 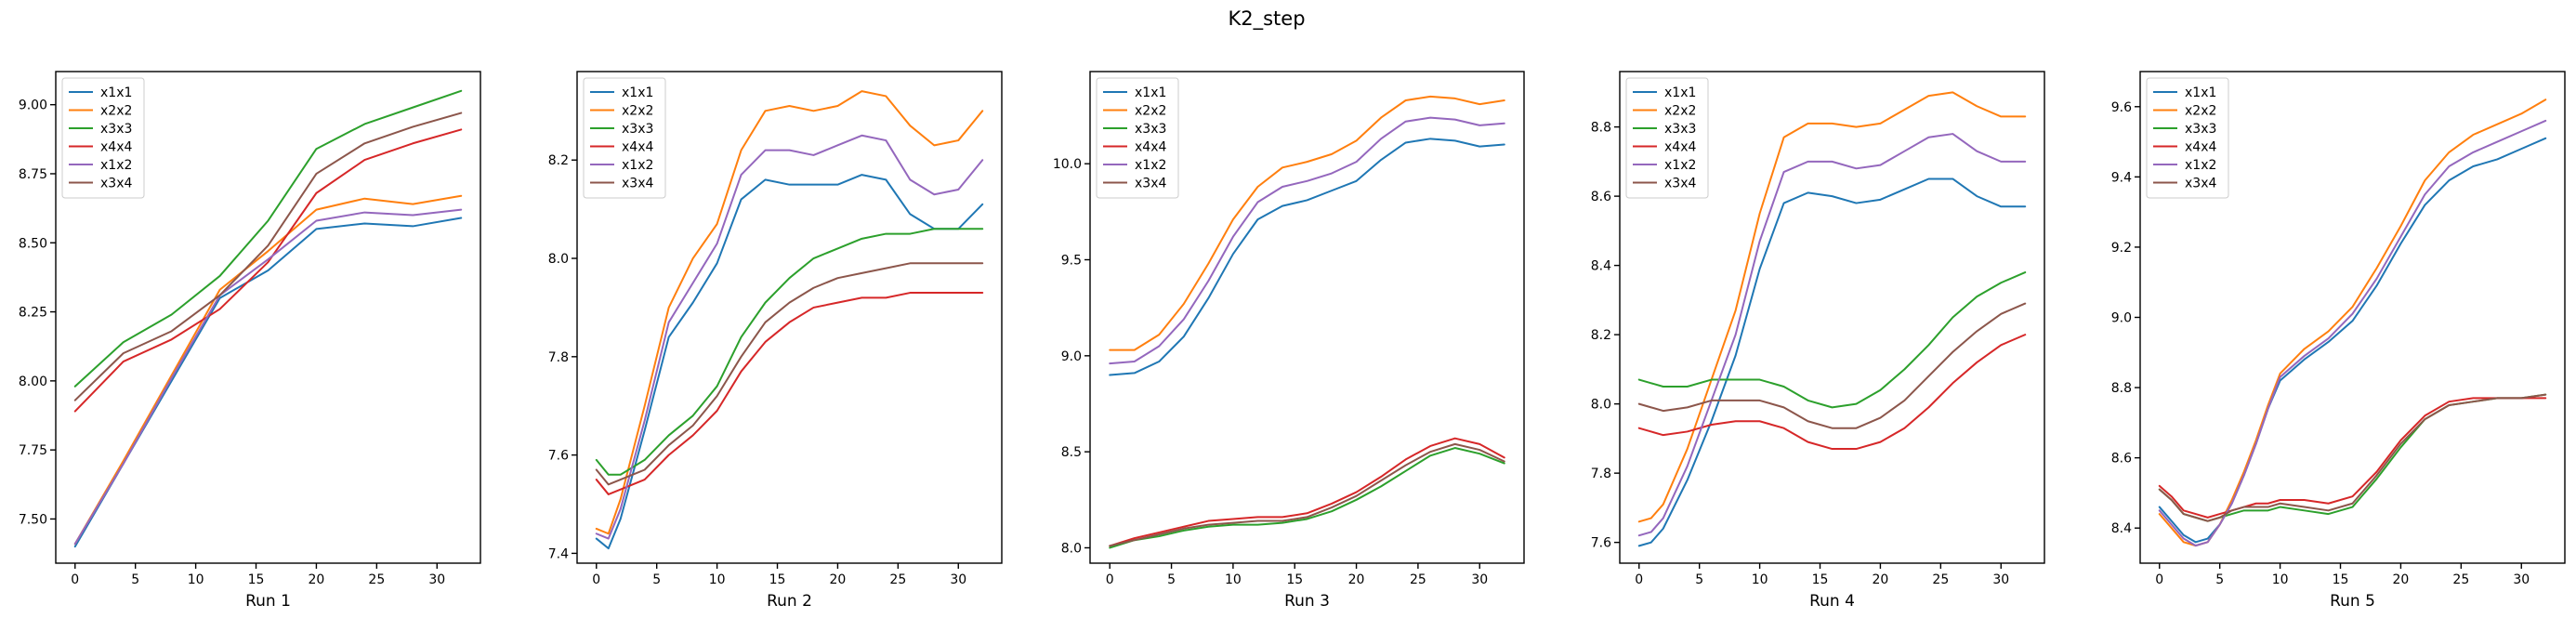 I want to click on figure-suptitle: K2_step, so click(x=1266, y=19).